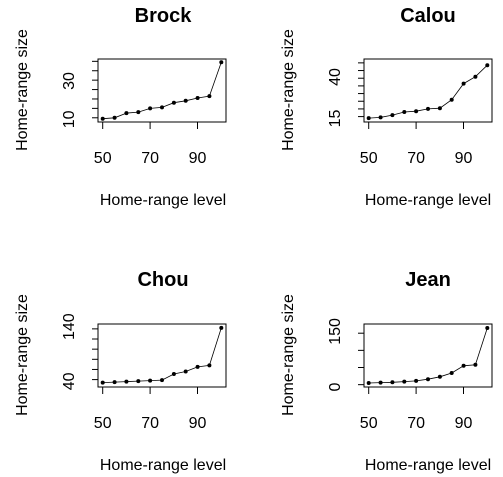  I want to click on y-tick-label: 0, so click(335, 386).